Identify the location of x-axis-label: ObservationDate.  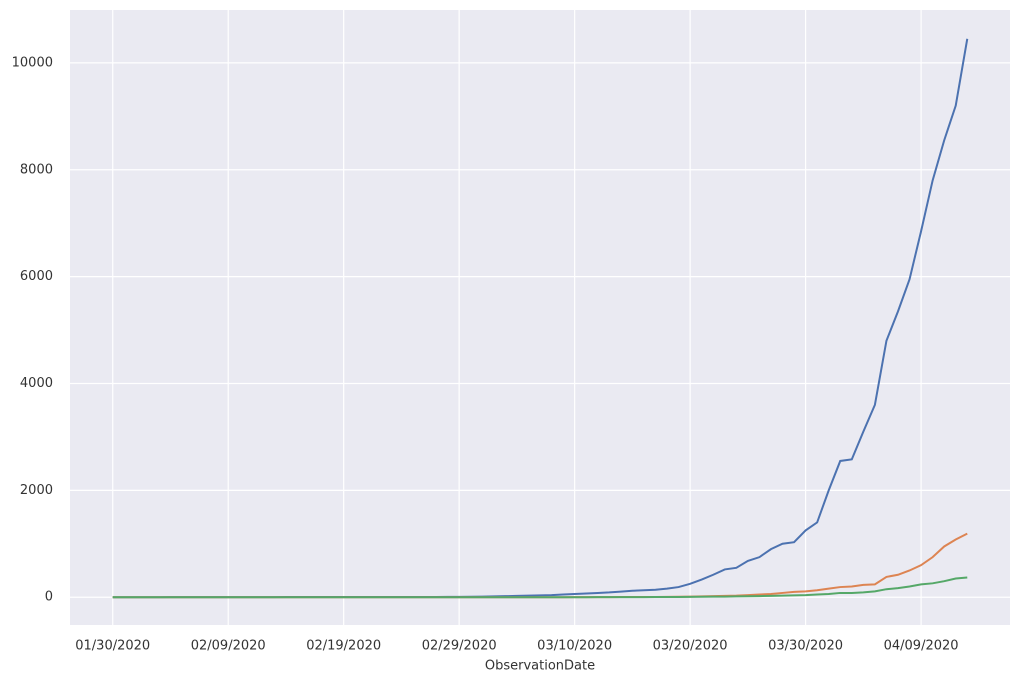
(540, 666).